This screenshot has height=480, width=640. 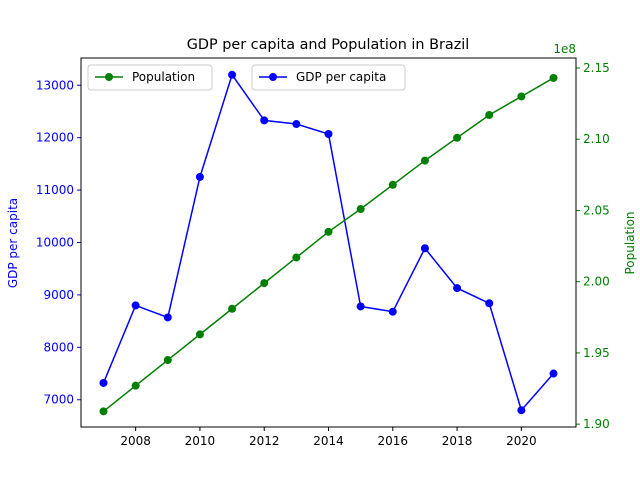 What do you see at coordinates (630, 242) in the screenshot?
I see `right-axis-label: Population` at bounding box center [630, 242].